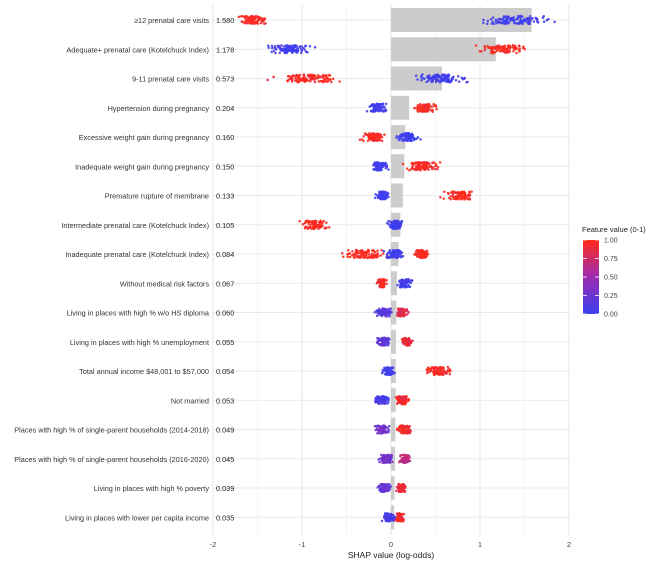 Image resolution: width=669 pixels, height=563 pixels. What do you see at coordinates (225, 459) in the screenshot?
I see `importance-value-label: 0.045` at bounding box center [225, 459].